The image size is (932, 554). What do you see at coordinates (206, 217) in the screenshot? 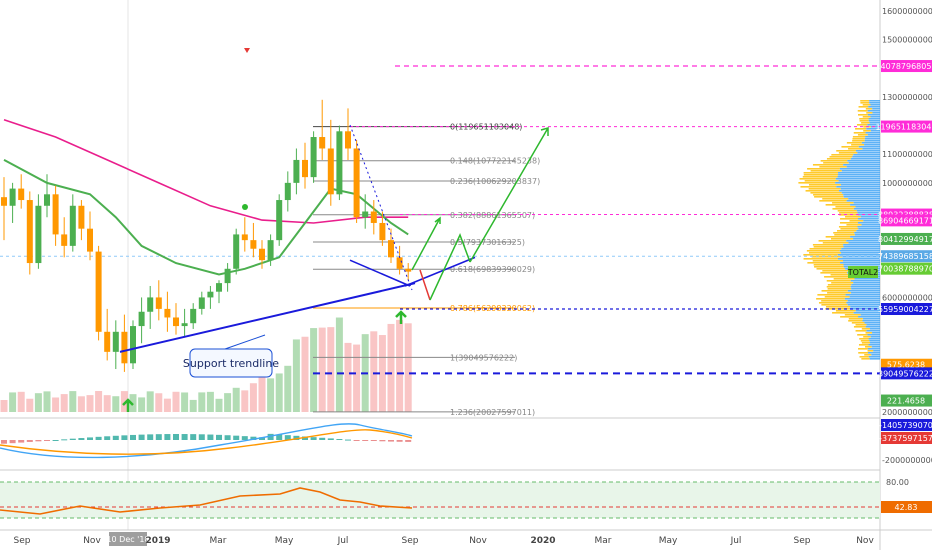
I see `ma-green-line` at bounding box center [206, 217].